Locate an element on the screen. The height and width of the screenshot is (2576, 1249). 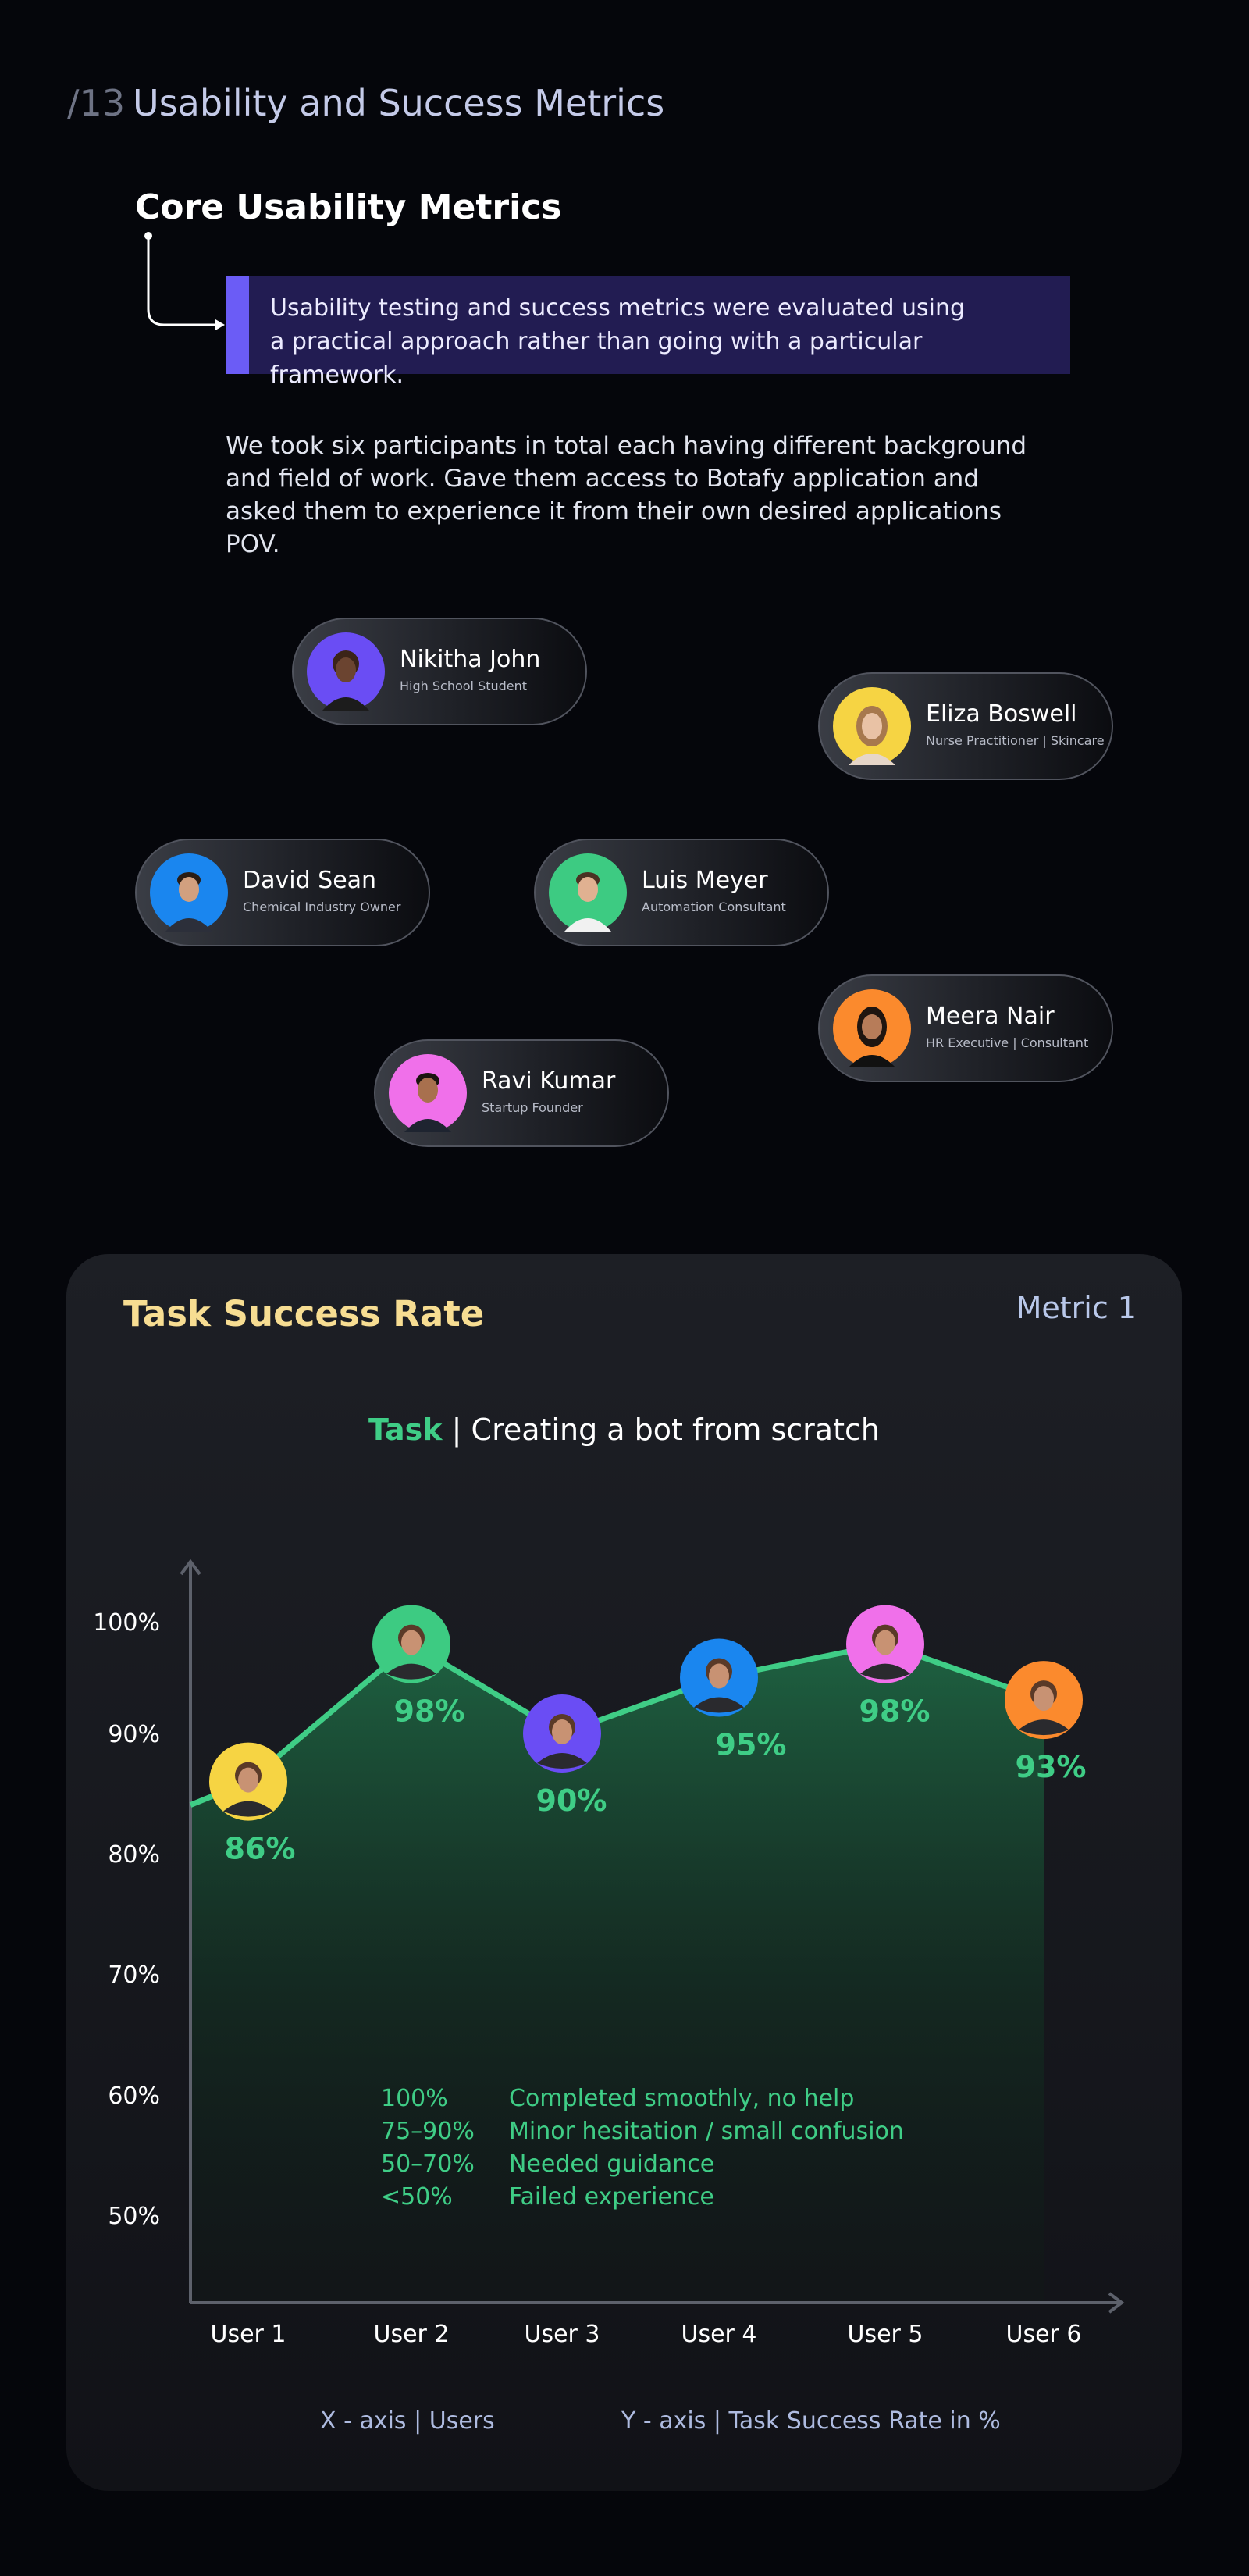
y-tick-label: 90% is located at coordinates (134, 1735).